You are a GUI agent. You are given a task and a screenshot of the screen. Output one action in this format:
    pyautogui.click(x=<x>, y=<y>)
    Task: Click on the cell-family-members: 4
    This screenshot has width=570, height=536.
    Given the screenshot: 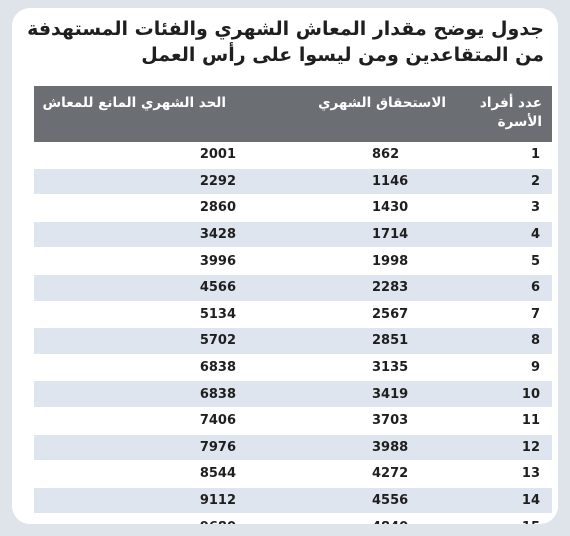 What is the action you would take?
    pyautogui.click(x=504, y=235)
    